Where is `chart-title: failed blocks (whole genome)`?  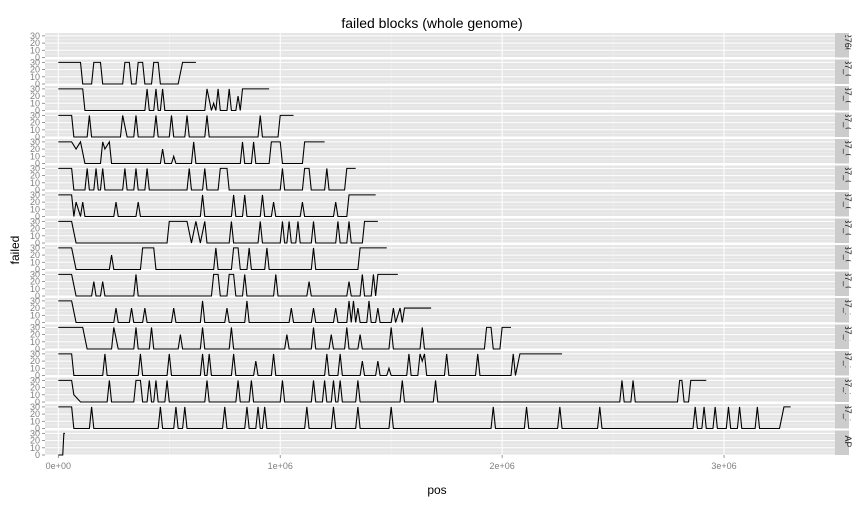
chart-title: failed blocks (whole genome) is located at coordinates (431, 23).